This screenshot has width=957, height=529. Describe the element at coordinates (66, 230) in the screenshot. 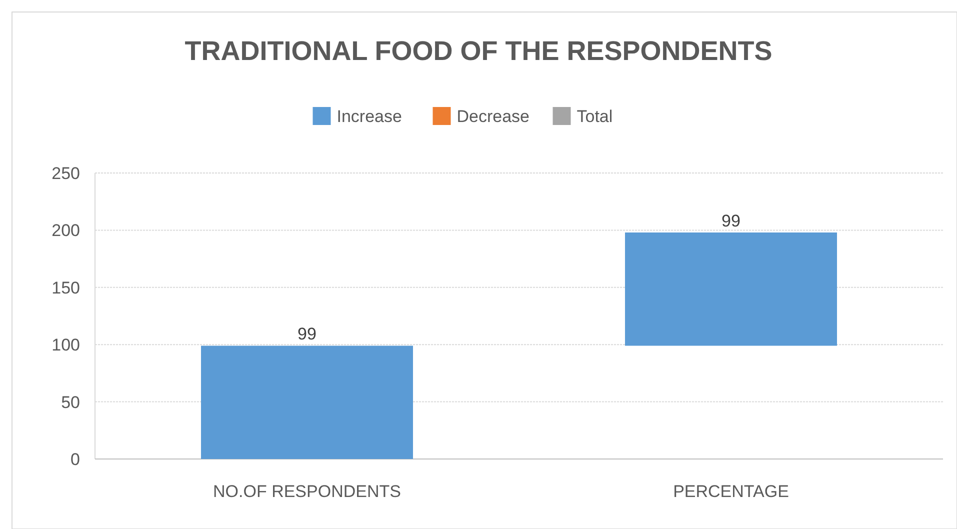

I see `y-tick-label: 200` at that location.